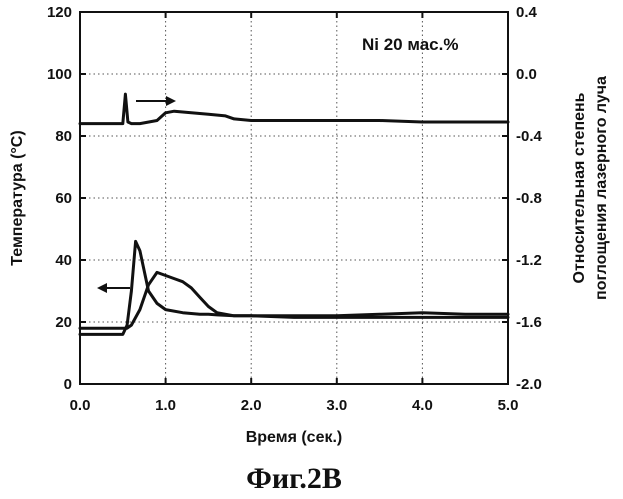 This screenshot has height=499, width=623. I want to click on x-tick-label: 0.0, so click(80, 405).